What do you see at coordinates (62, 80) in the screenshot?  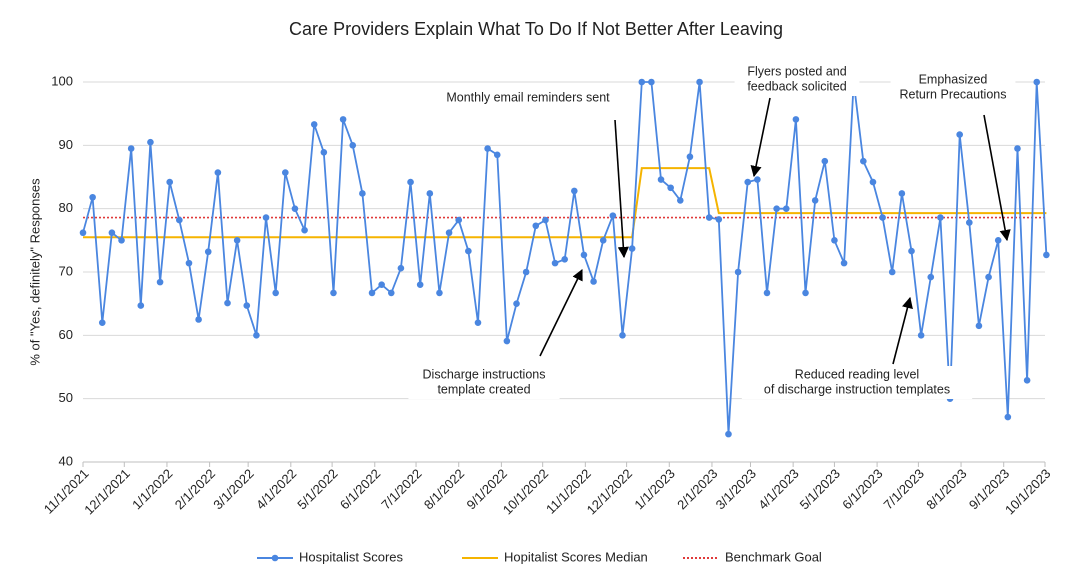 I see `y-tick-label: 100` at bounding box center [62, 80].